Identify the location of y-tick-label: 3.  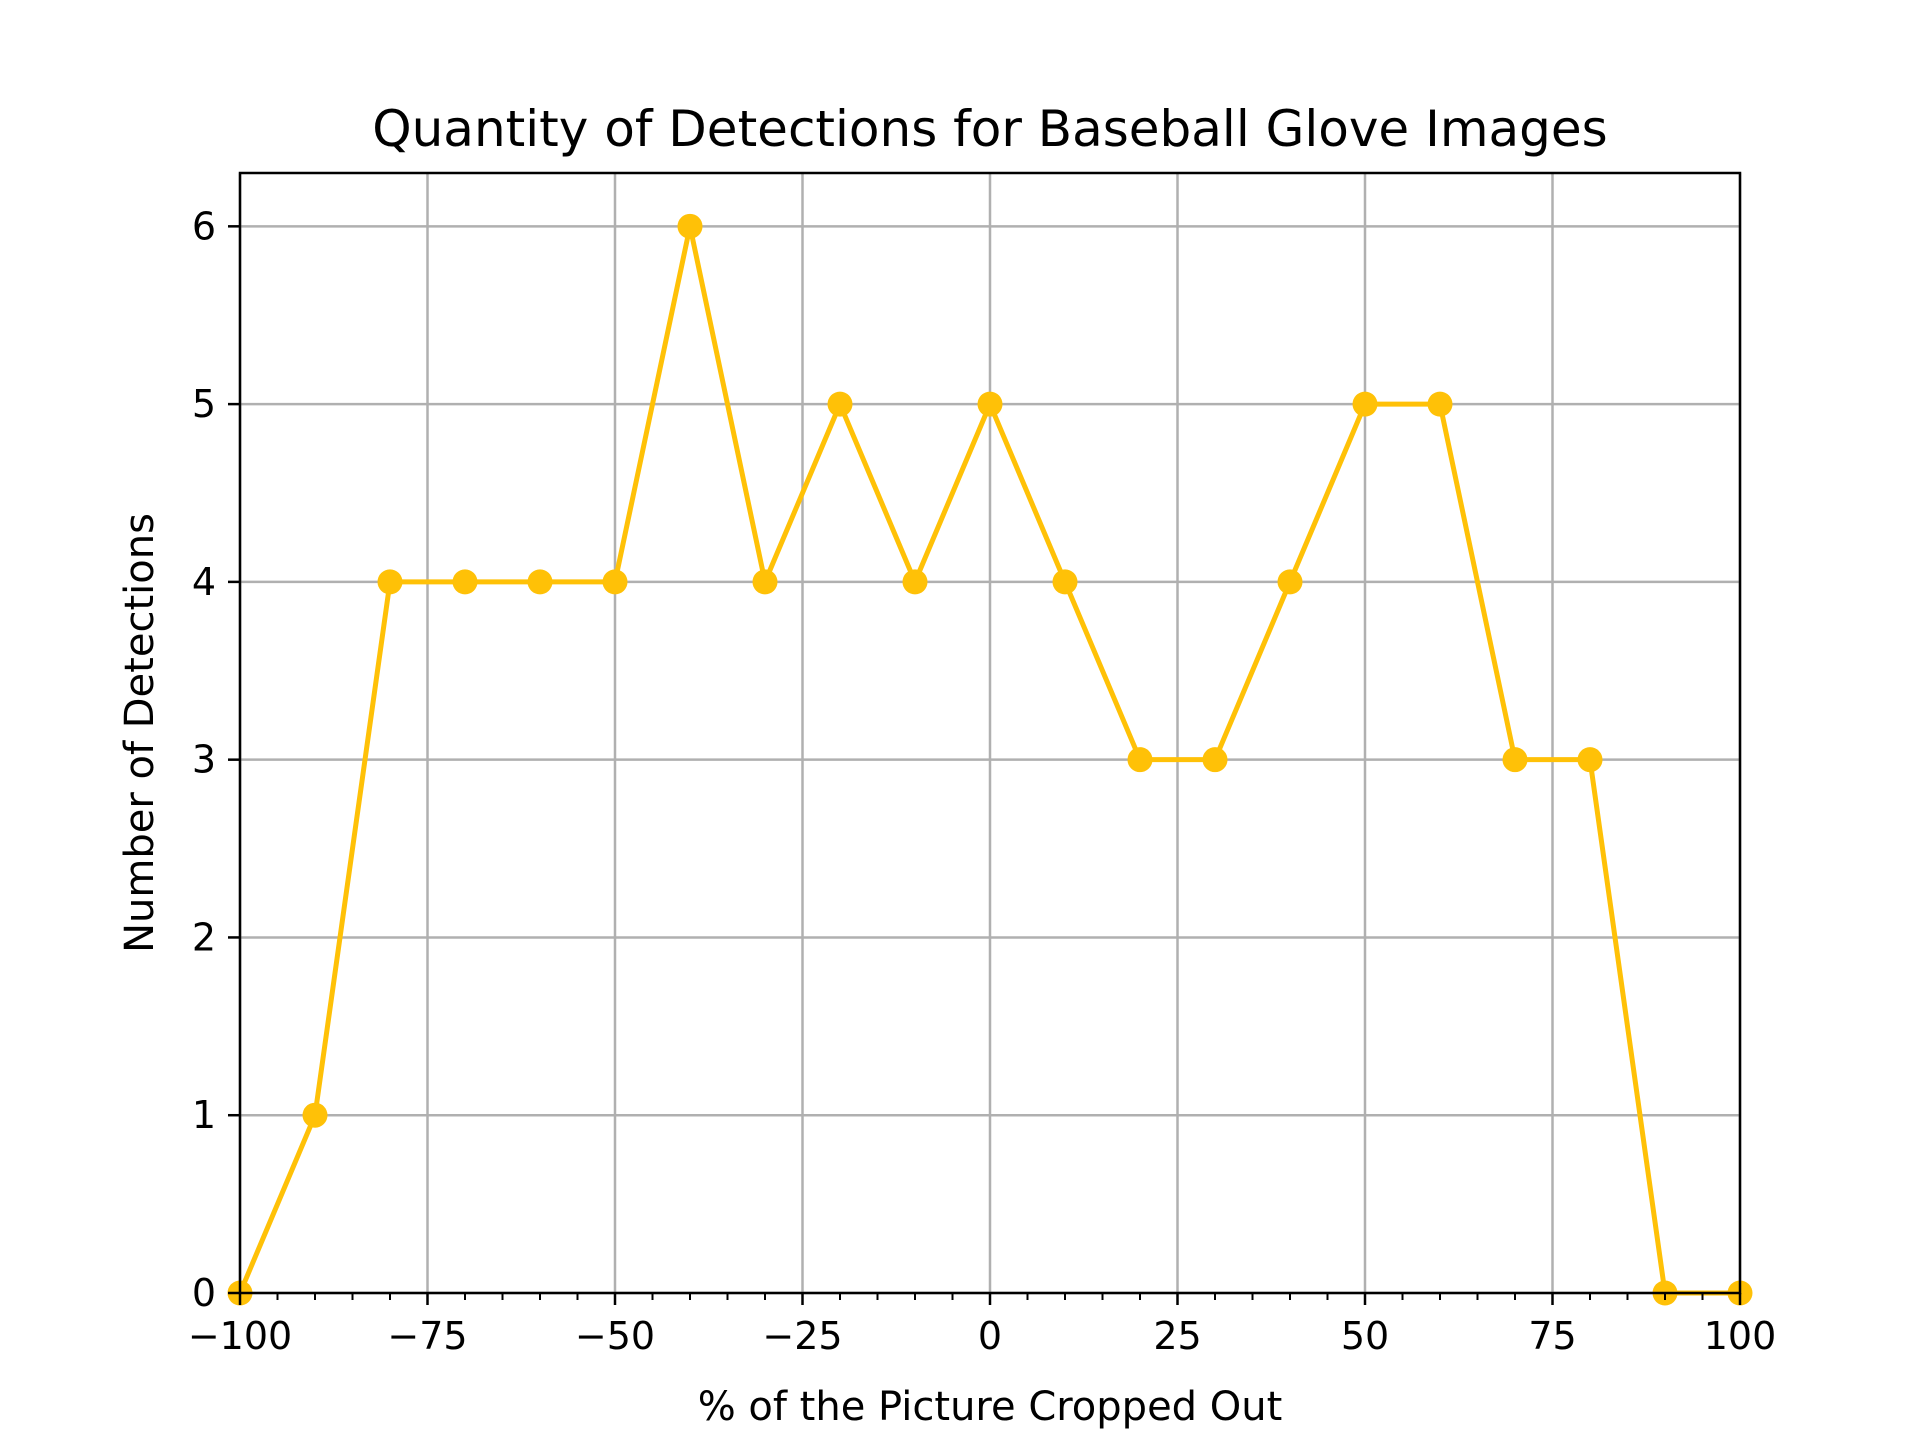
(204, 760).